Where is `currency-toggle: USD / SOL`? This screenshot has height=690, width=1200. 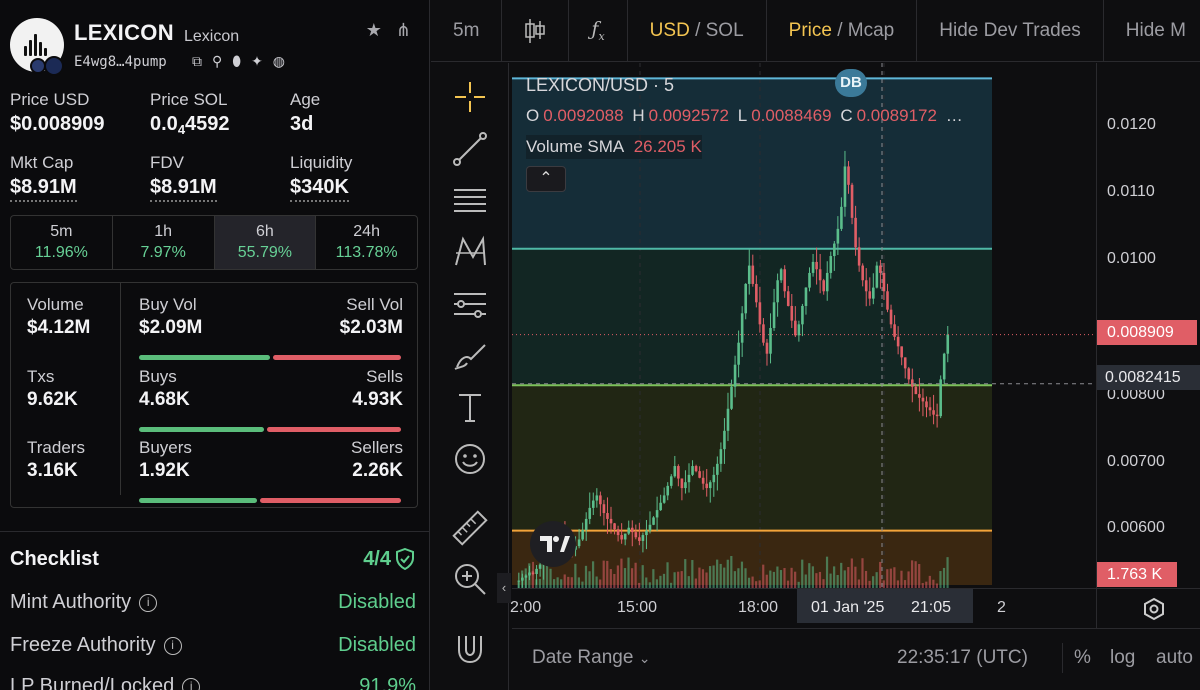
currency-toggle: USD / SOL is located at coordinates (697, 31).